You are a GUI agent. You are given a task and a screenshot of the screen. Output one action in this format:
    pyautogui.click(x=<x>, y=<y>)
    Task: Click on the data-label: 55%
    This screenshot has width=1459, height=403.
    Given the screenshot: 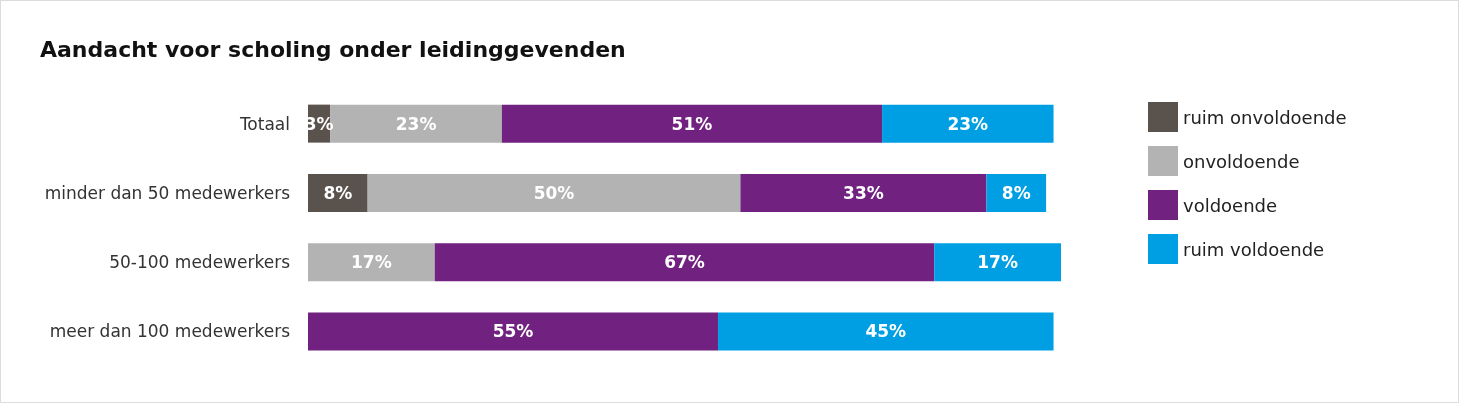 What is the action you would take?
    pyautogui.click(x=513, y=331)
    